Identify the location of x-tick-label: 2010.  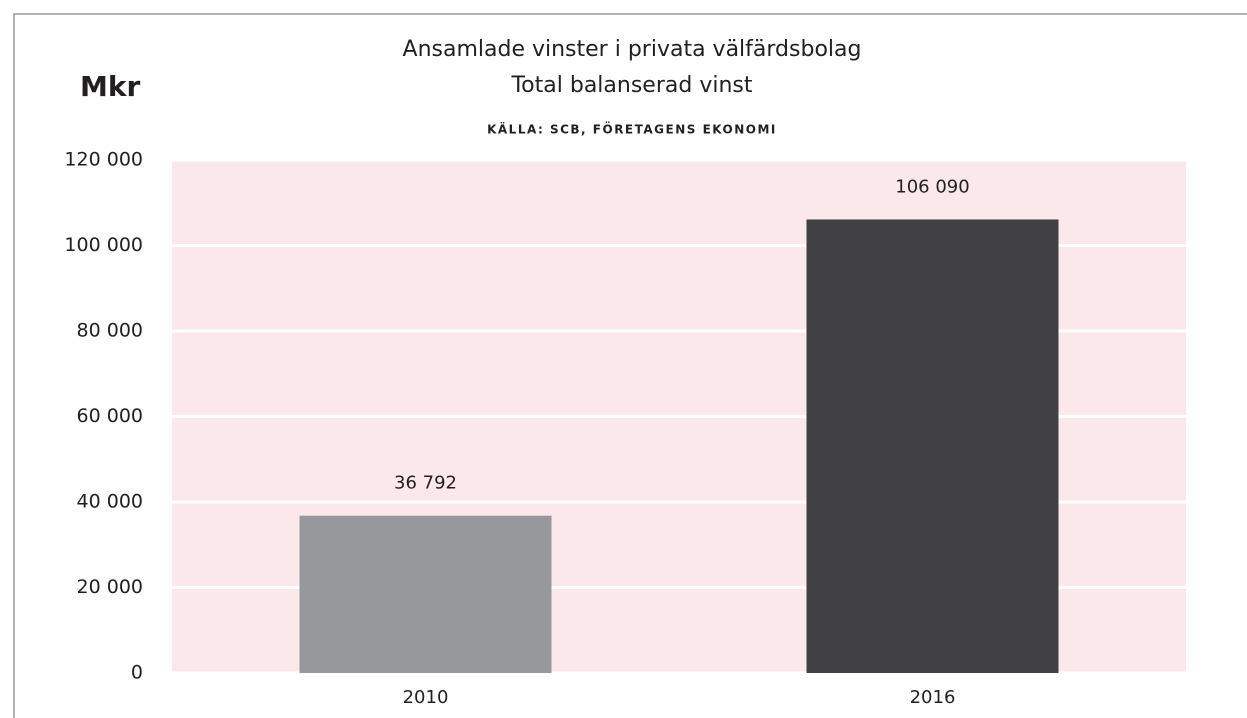
(426, 697).